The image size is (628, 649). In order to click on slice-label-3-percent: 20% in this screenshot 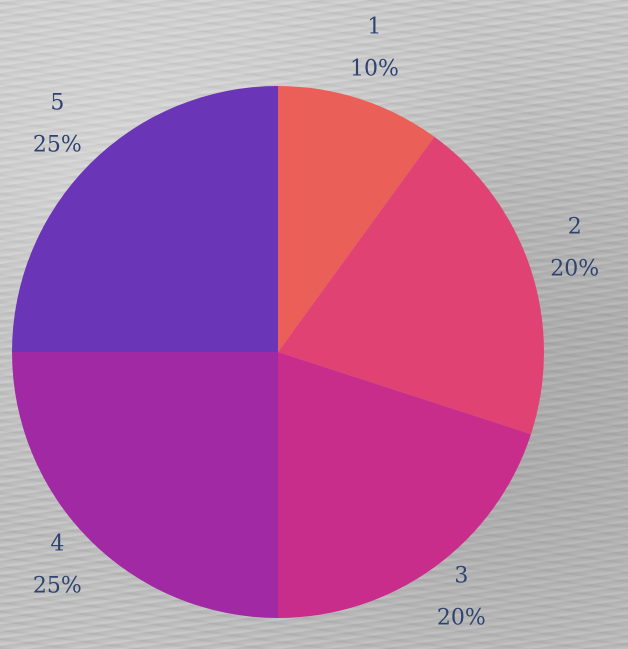, I will do `click(461, 617)`.